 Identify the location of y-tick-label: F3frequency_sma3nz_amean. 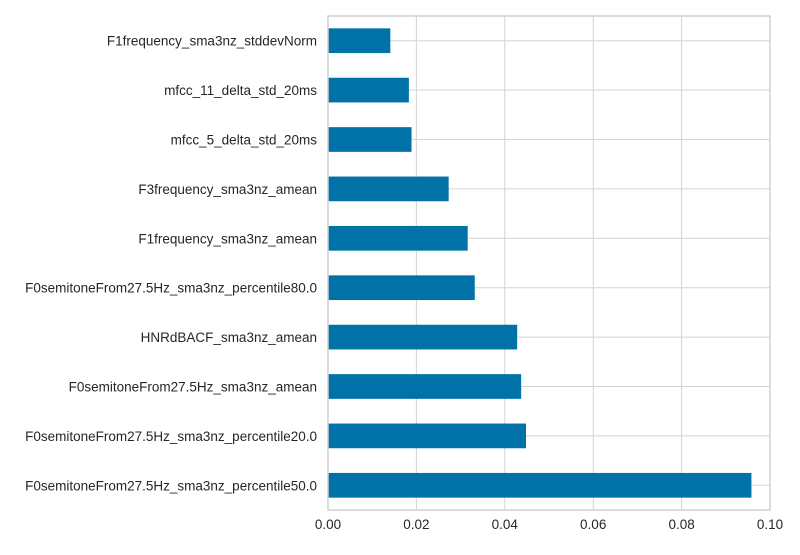
(227, 189).